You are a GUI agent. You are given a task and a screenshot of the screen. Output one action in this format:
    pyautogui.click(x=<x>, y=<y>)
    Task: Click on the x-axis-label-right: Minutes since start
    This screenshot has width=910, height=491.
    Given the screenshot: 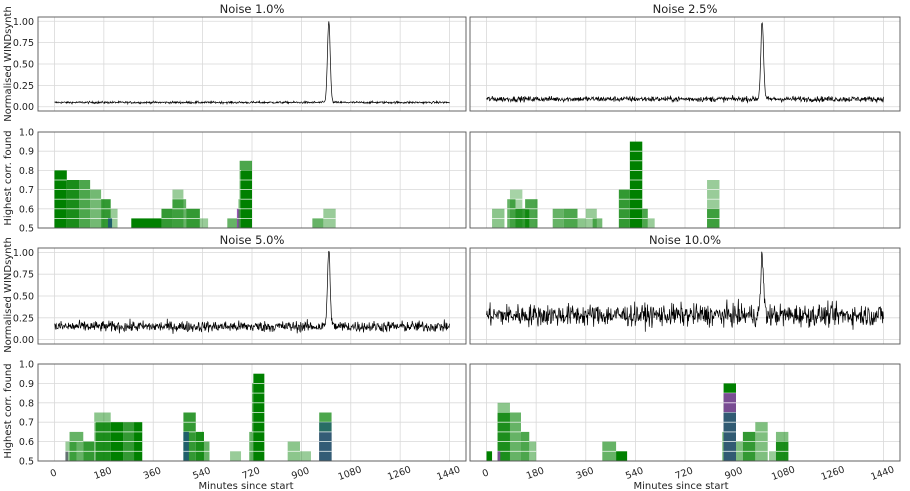 What is the action you would take?
    pyautogui.click(x=681, y=486)
    